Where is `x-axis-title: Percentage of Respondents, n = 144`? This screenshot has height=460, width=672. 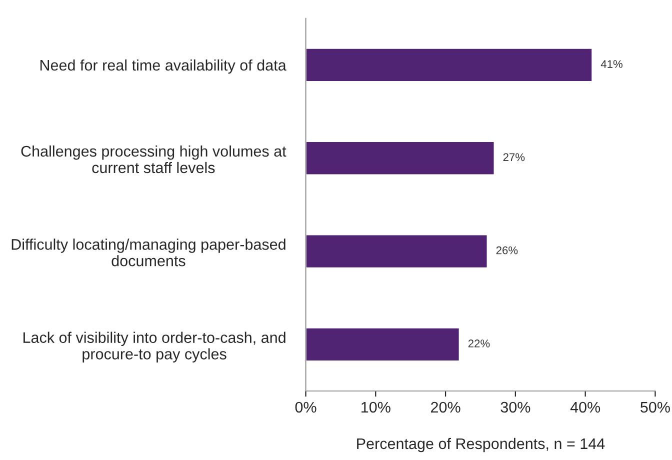
x-axis-title: Percentage of Respondents, n = 144 is located at coordinates (481, 445).